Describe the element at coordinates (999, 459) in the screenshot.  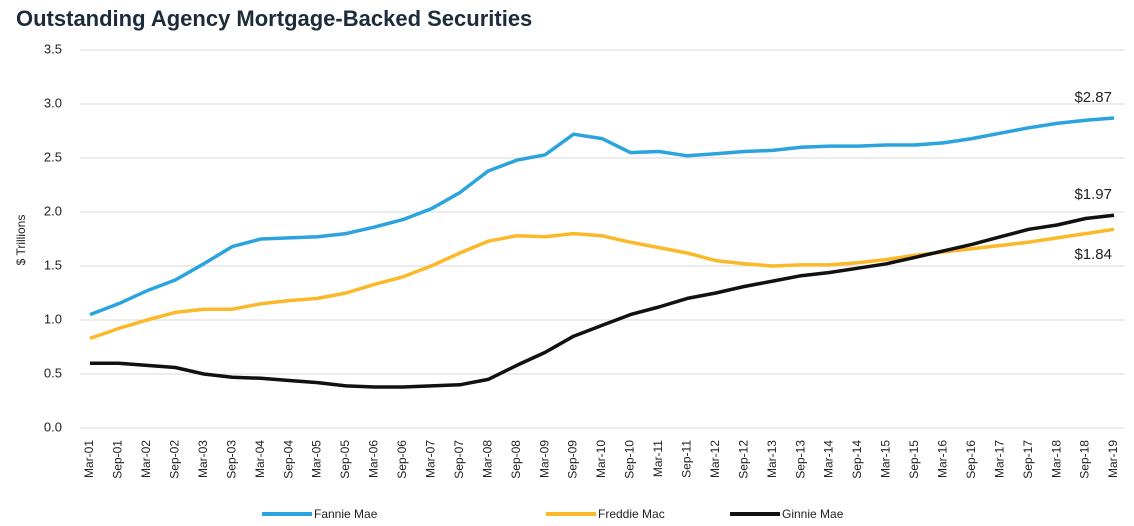
I see `x-tick-label: Mar-17` at that location.